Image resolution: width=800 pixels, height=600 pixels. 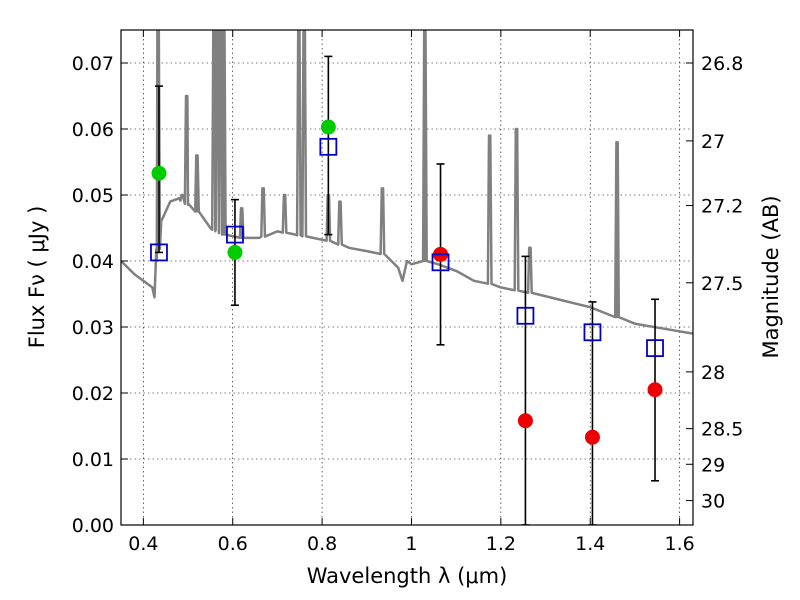 I want to click on x-tick-label: 0.6, so click(x=233, y=544).